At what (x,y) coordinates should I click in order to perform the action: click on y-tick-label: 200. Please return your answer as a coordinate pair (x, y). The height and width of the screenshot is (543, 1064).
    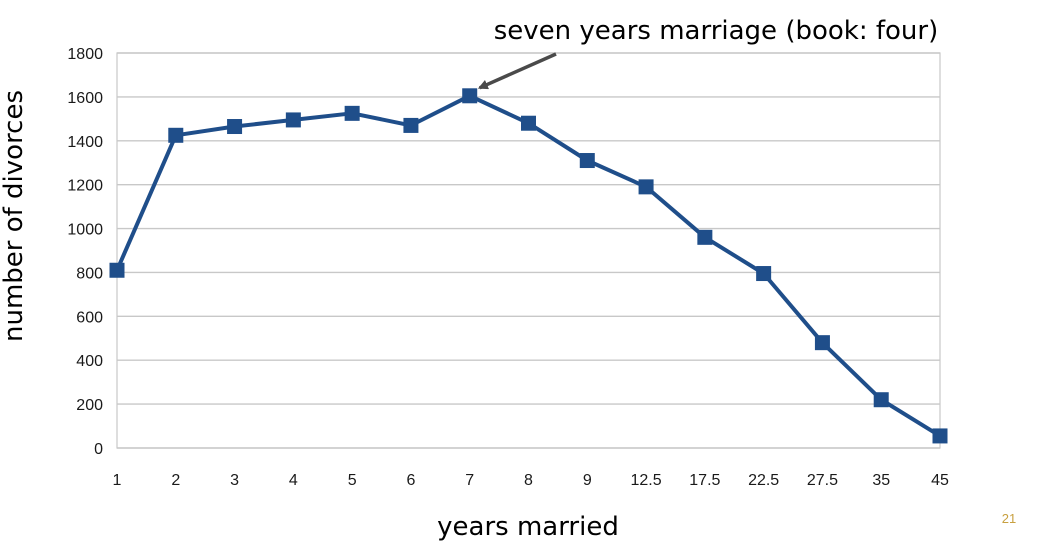
    Looking at the image, I should click on (89, 405).